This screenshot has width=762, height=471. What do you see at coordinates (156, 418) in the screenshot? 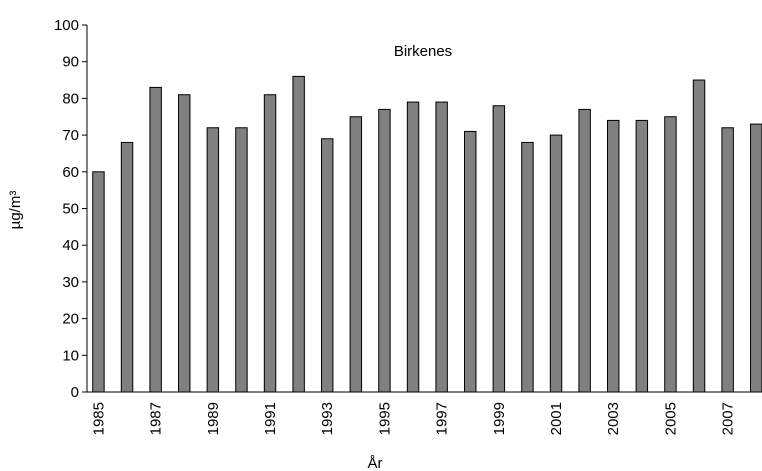
I see `x-tick-label: 1987` at bounding box center [156, 418].